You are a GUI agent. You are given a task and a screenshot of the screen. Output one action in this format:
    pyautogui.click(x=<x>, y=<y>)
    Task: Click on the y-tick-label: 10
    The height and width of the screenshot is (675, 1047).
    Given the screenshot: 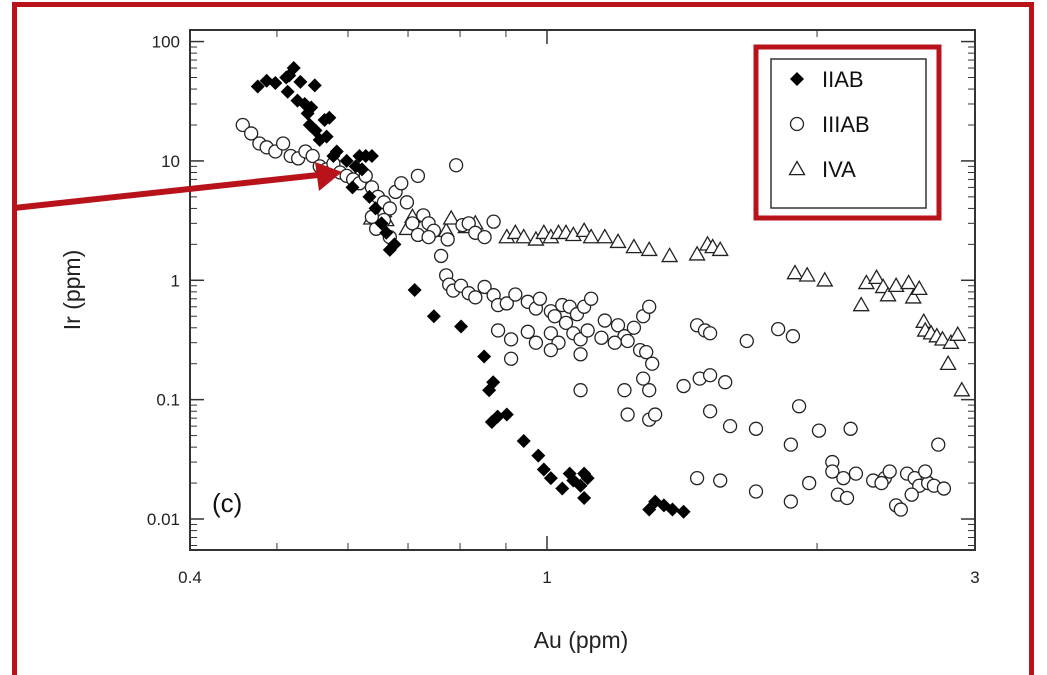 What is the action you would take?
    pyautogui.click(x=170, y=161)
    